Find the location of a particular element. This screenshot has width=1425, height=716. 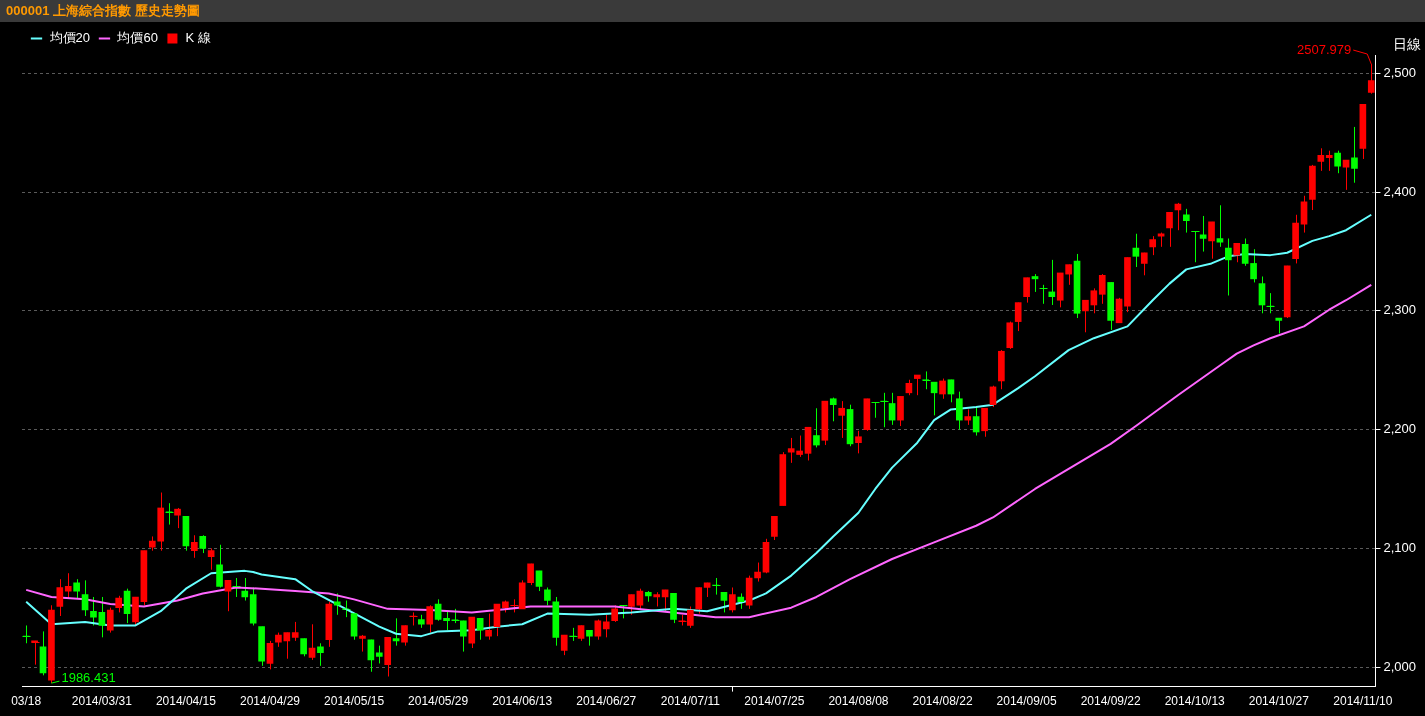

x-tick-label: 2014/04/15 is located at coordinates (186, 701).